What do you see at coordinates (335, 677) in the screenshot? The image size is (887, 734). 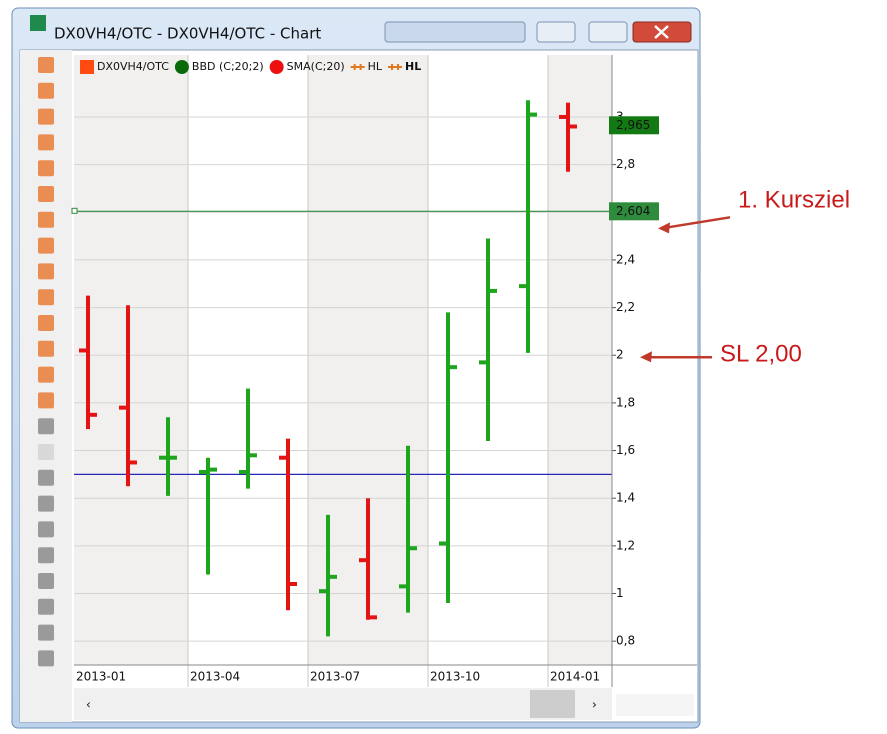 I see `x-tick-label: 2013-07` at bounding box center [335, 677].